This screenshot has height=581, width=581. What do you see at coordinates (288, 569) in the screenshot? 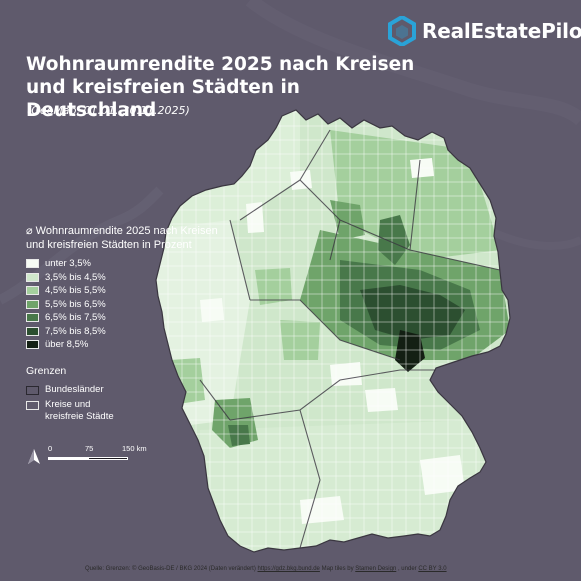
I see `attribution-link-bkg: https://gdz.bkg.bund.de` at bounding box center [288, 569].